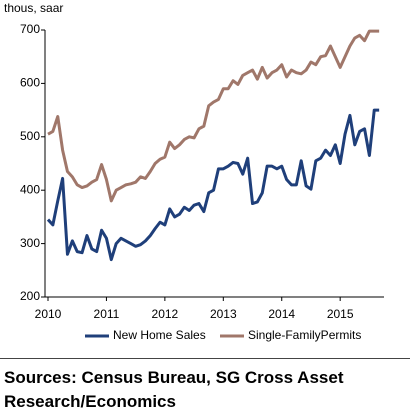 The width and height of the screenshot is (410, 417). Describe the element at coordinates (159, 335) in the screenshot. I see `legend-label: New Home Sales` at that location.